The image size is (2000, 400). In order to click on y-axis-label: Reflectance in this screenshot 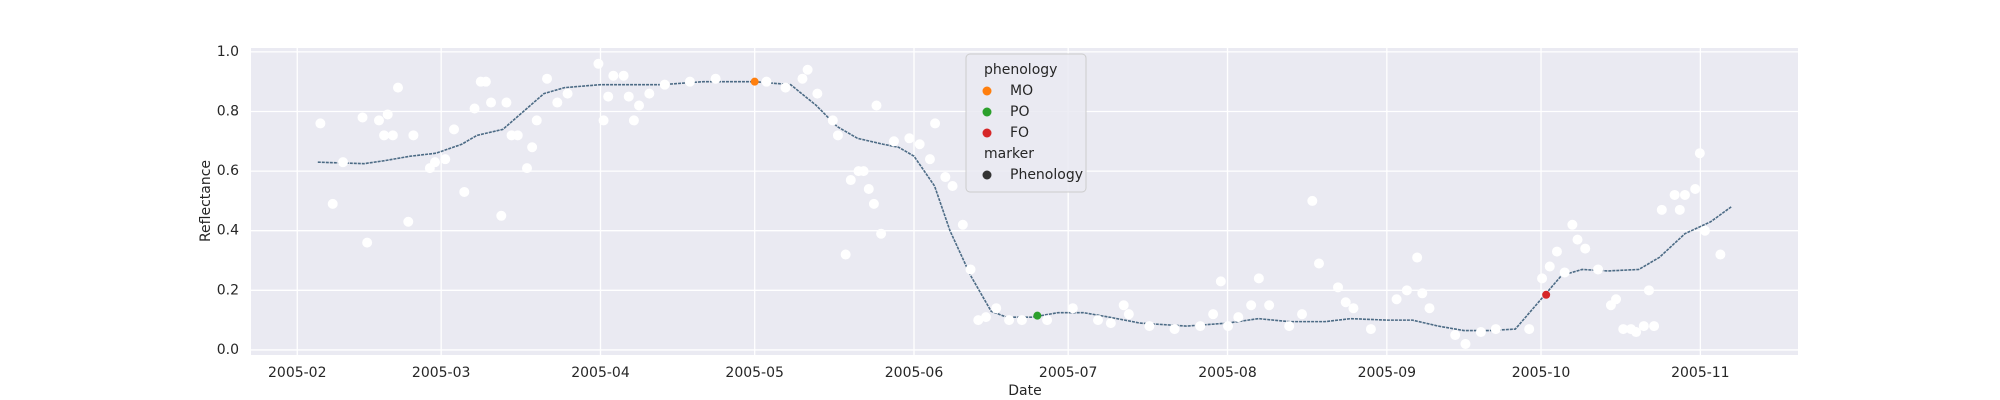, I will do `click(206, 201)`.